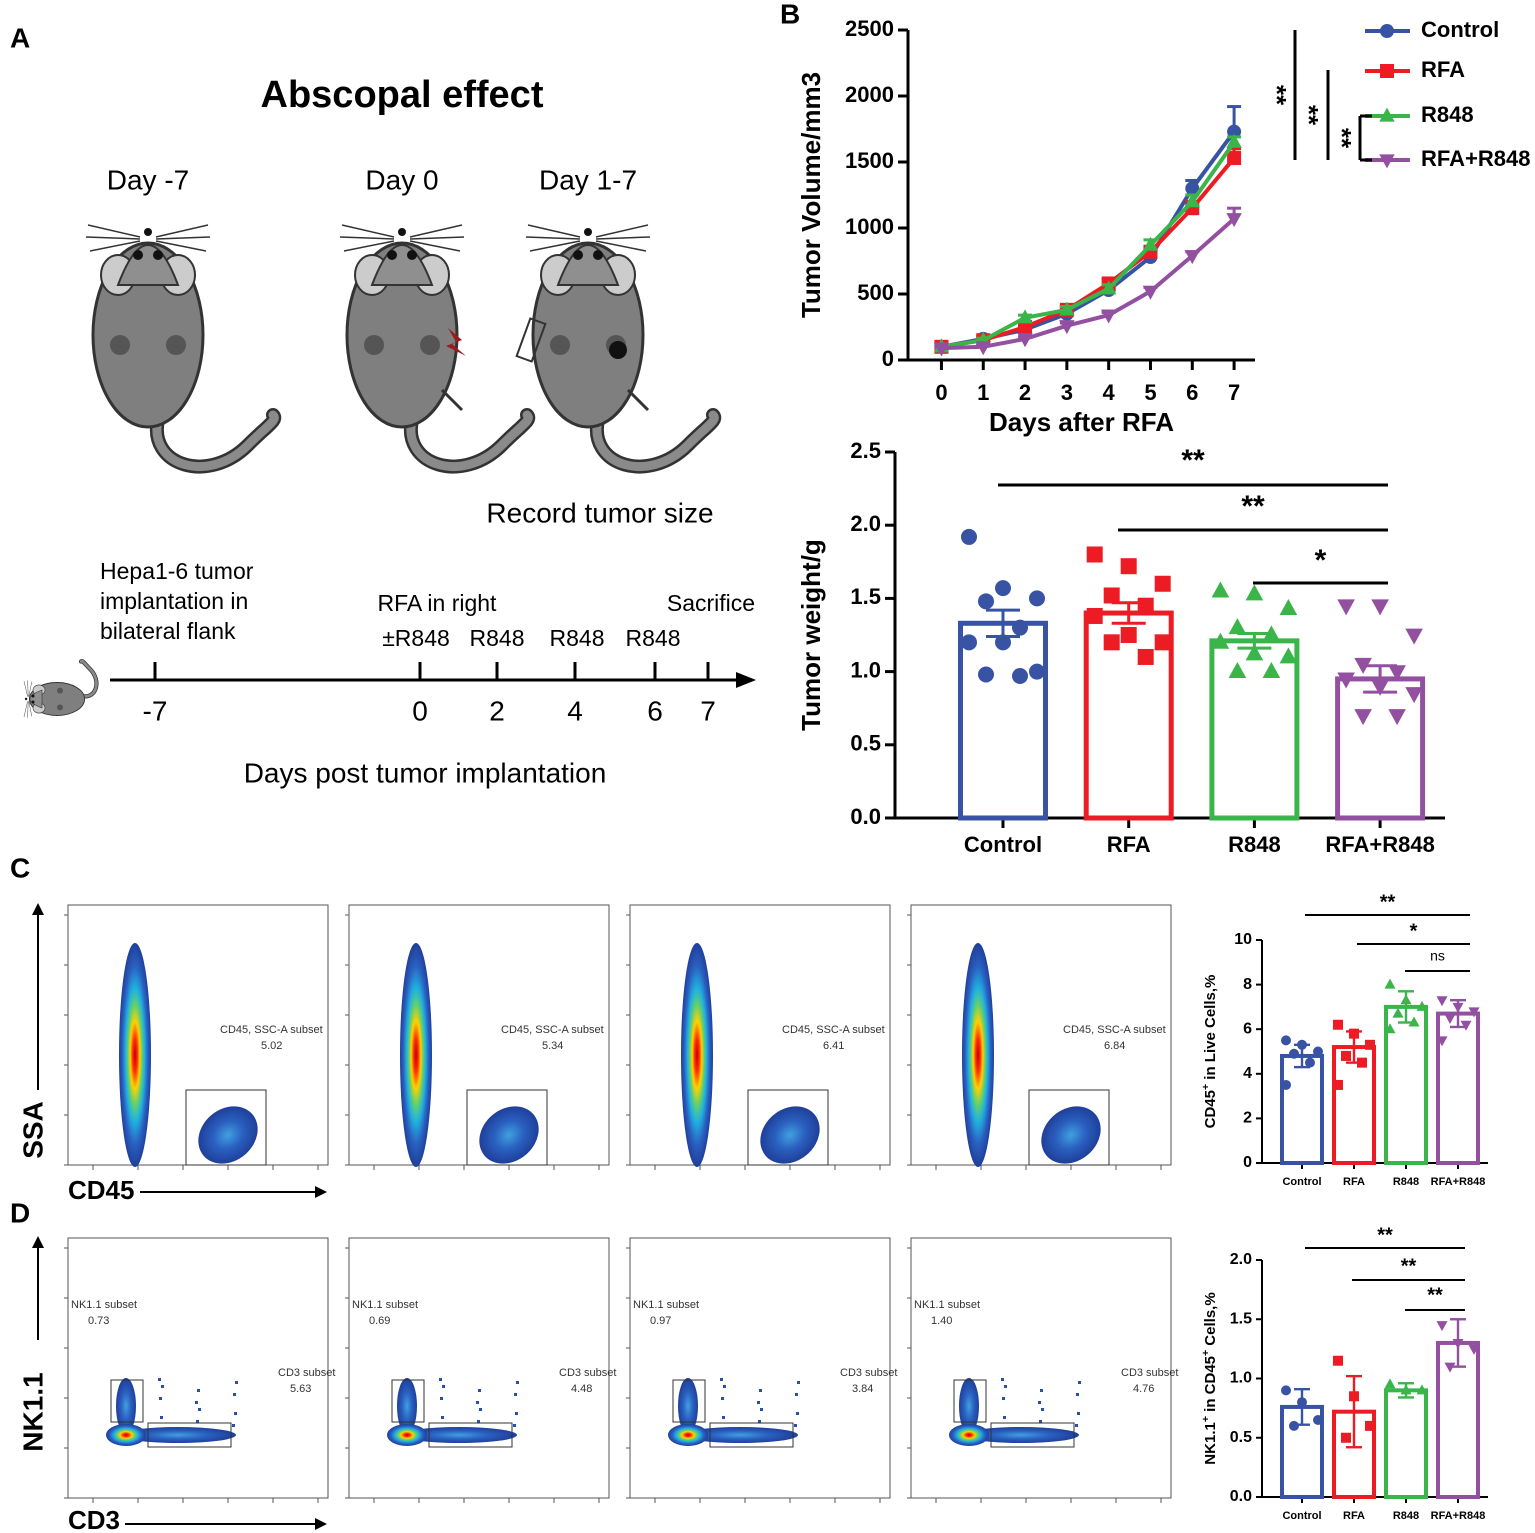  I want to click on event-label: RFA in right, so click(437, 603).